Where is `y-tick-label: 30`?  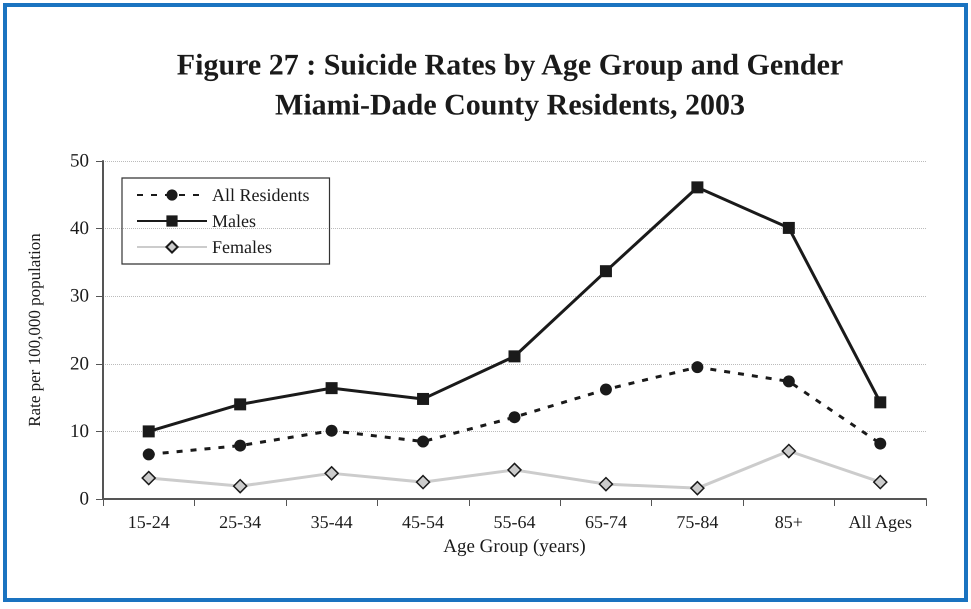 y-tick-label: 30 is located at coordinates (79, 296).